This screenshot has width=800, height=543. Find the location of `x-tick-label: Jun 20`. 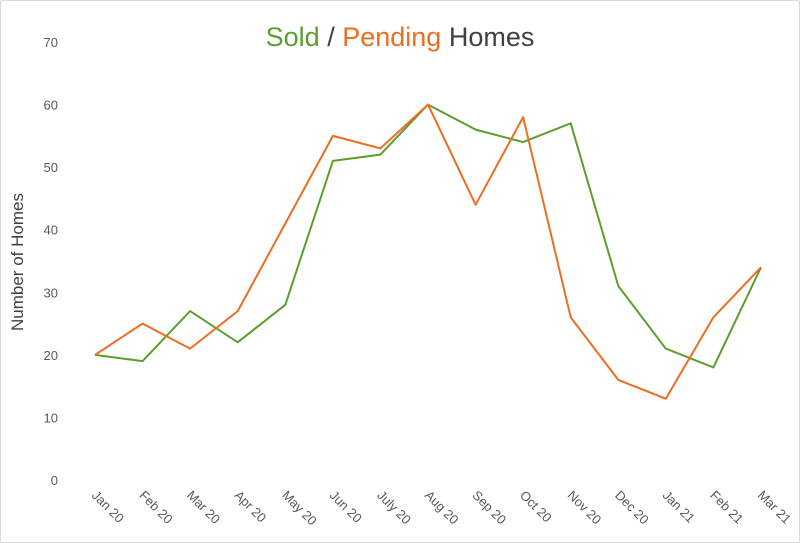

x-tick-label: Jun 20 is located at coordinates (346, 507).